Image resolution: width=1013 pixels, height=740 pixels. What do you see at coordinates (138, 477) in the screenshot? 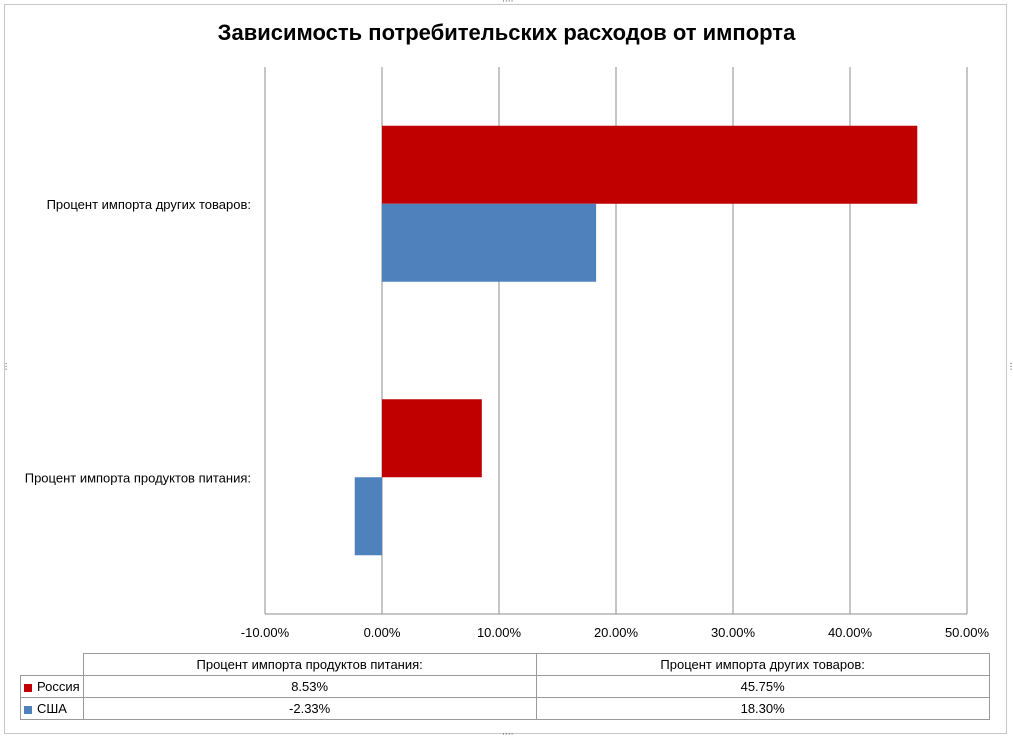
I see `category-label: Процент импорта продуктов питания:` at bounding box center [138, 477].